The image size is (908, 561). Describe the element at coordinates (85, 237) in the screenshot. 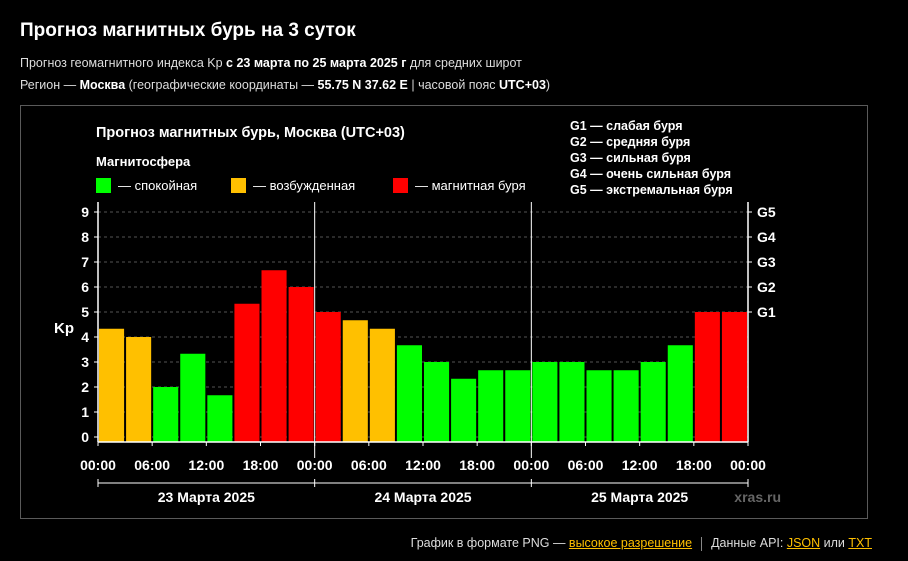

I see `y-tick-label: 8` at that location.